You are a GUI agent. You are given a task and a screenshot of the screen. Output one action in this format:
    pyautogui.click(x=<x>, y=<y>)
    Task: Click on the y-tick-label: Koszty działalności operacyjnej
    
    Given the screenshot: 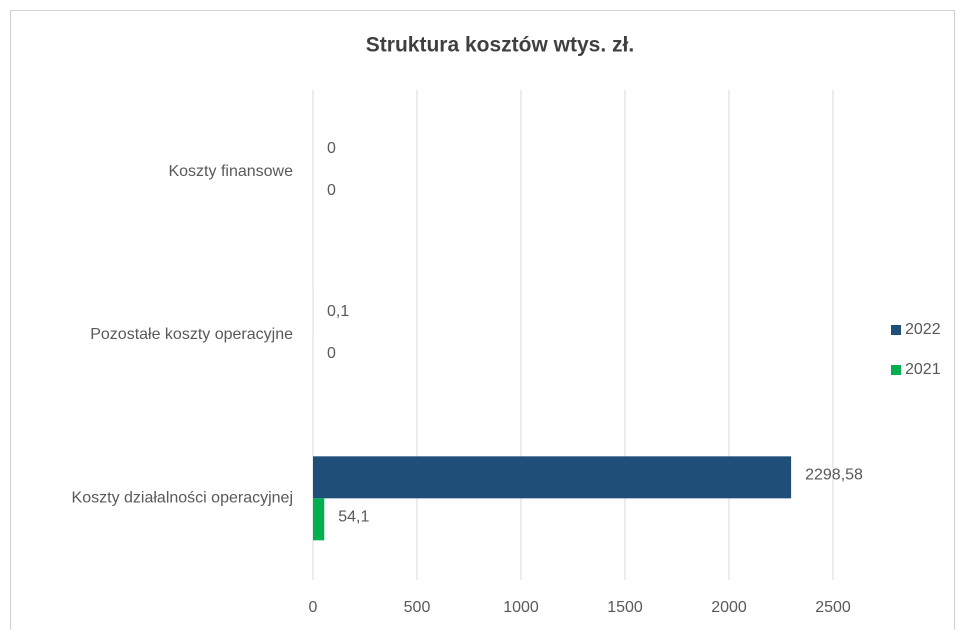 What is the action you would take?
    pyautogui.click(x=182, y=498)
    